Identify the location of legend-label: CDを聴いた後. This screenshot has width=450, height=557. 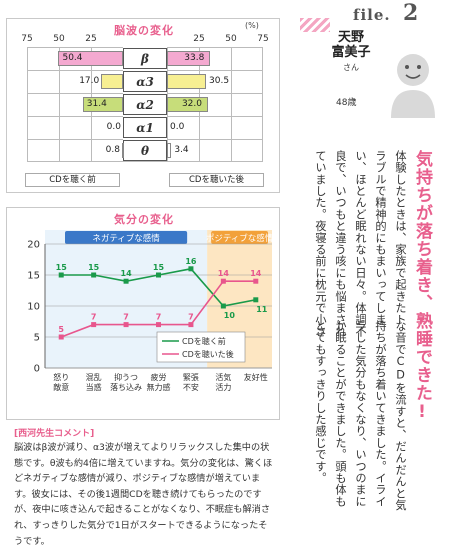
(208, 354).